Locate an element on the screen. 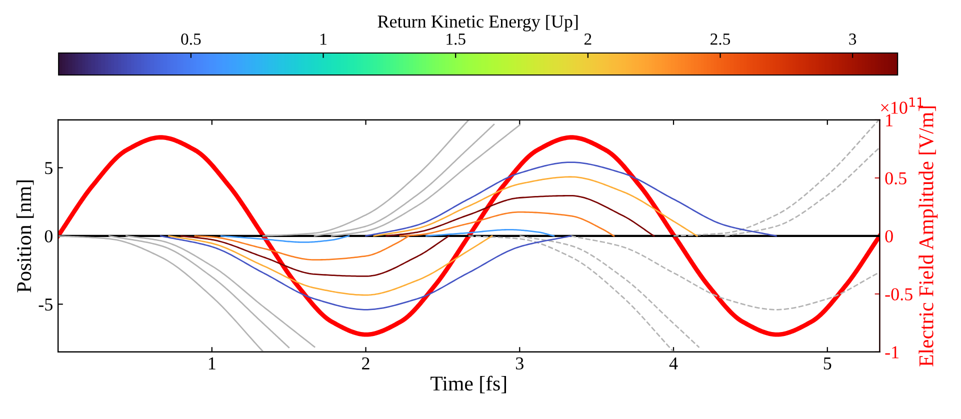 This screenshot has width=961, height=419. color-bar-label: 2 is located at coordinates (588, 39).